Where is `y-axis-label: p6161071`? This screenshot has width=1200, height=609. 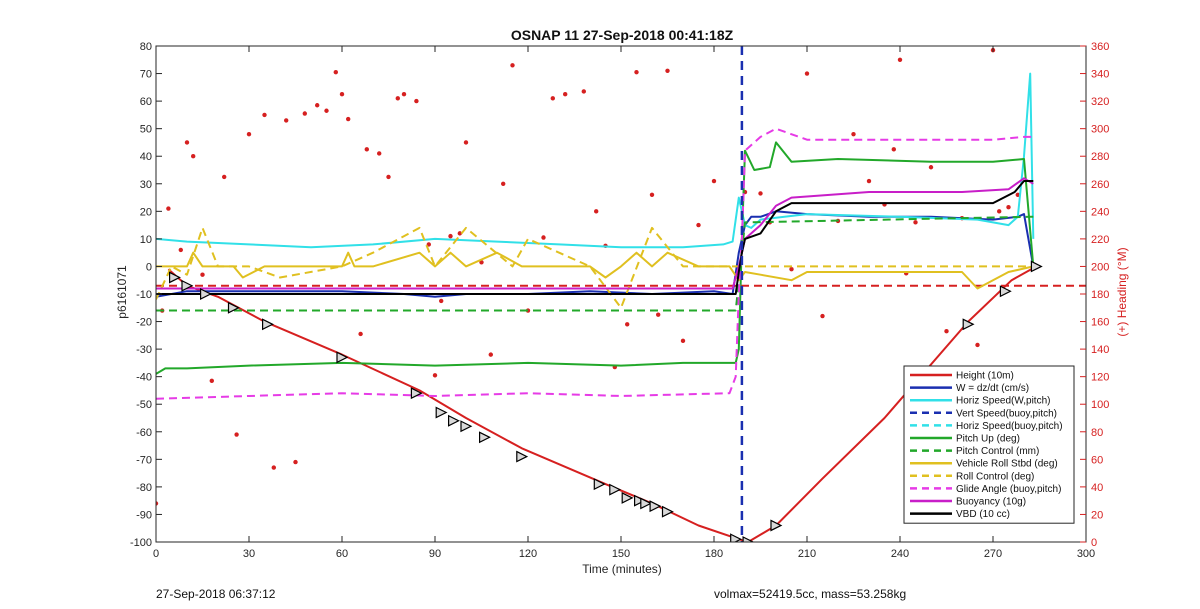 y-axis-label: p6161071 is located at coordinates (122, 292).